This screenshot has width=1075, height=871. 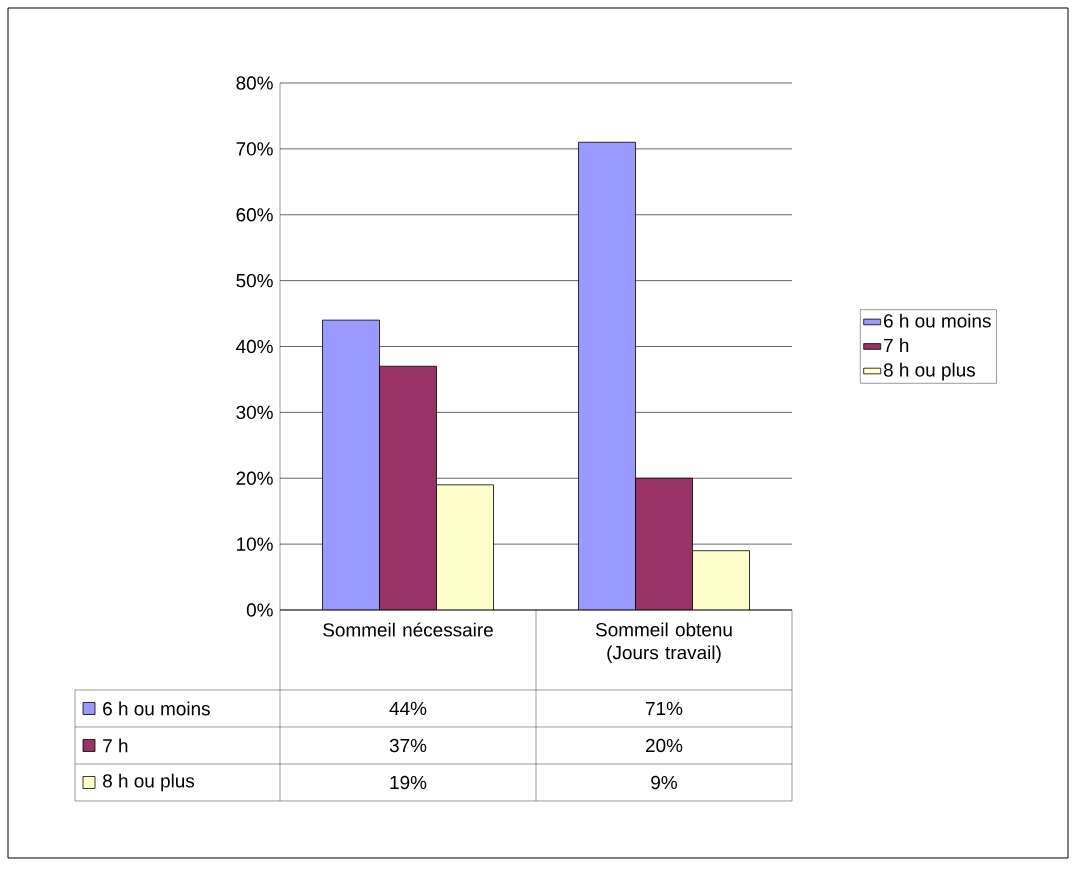 What do you see at coordinates (254, 280) in the screenshot?
I see `y-tick-label: 50%` at bounding box center [254, 280].